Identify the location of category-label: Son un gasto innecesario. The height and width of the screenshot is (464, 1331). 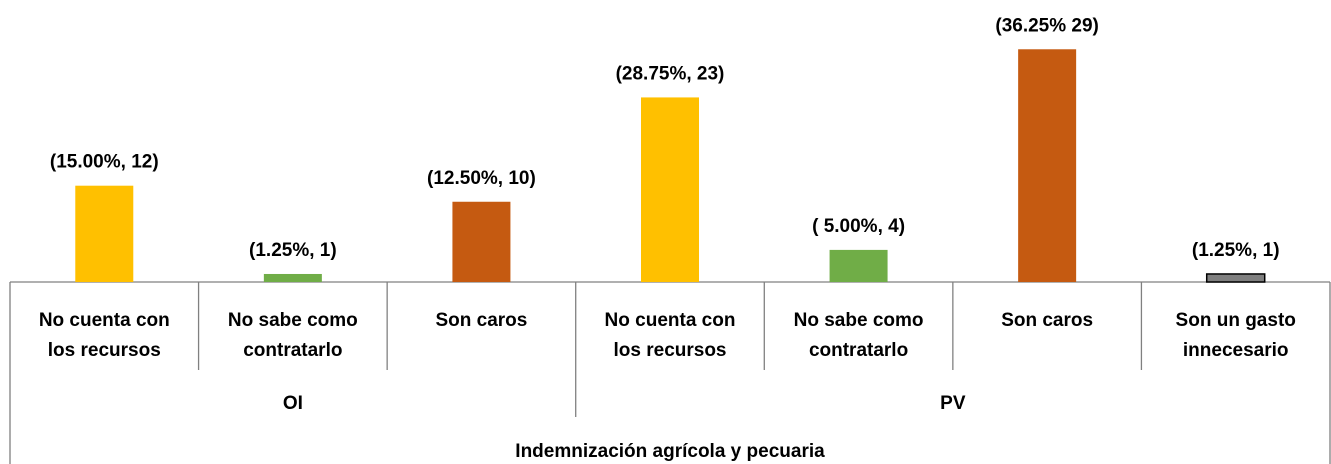
(1236, 335).